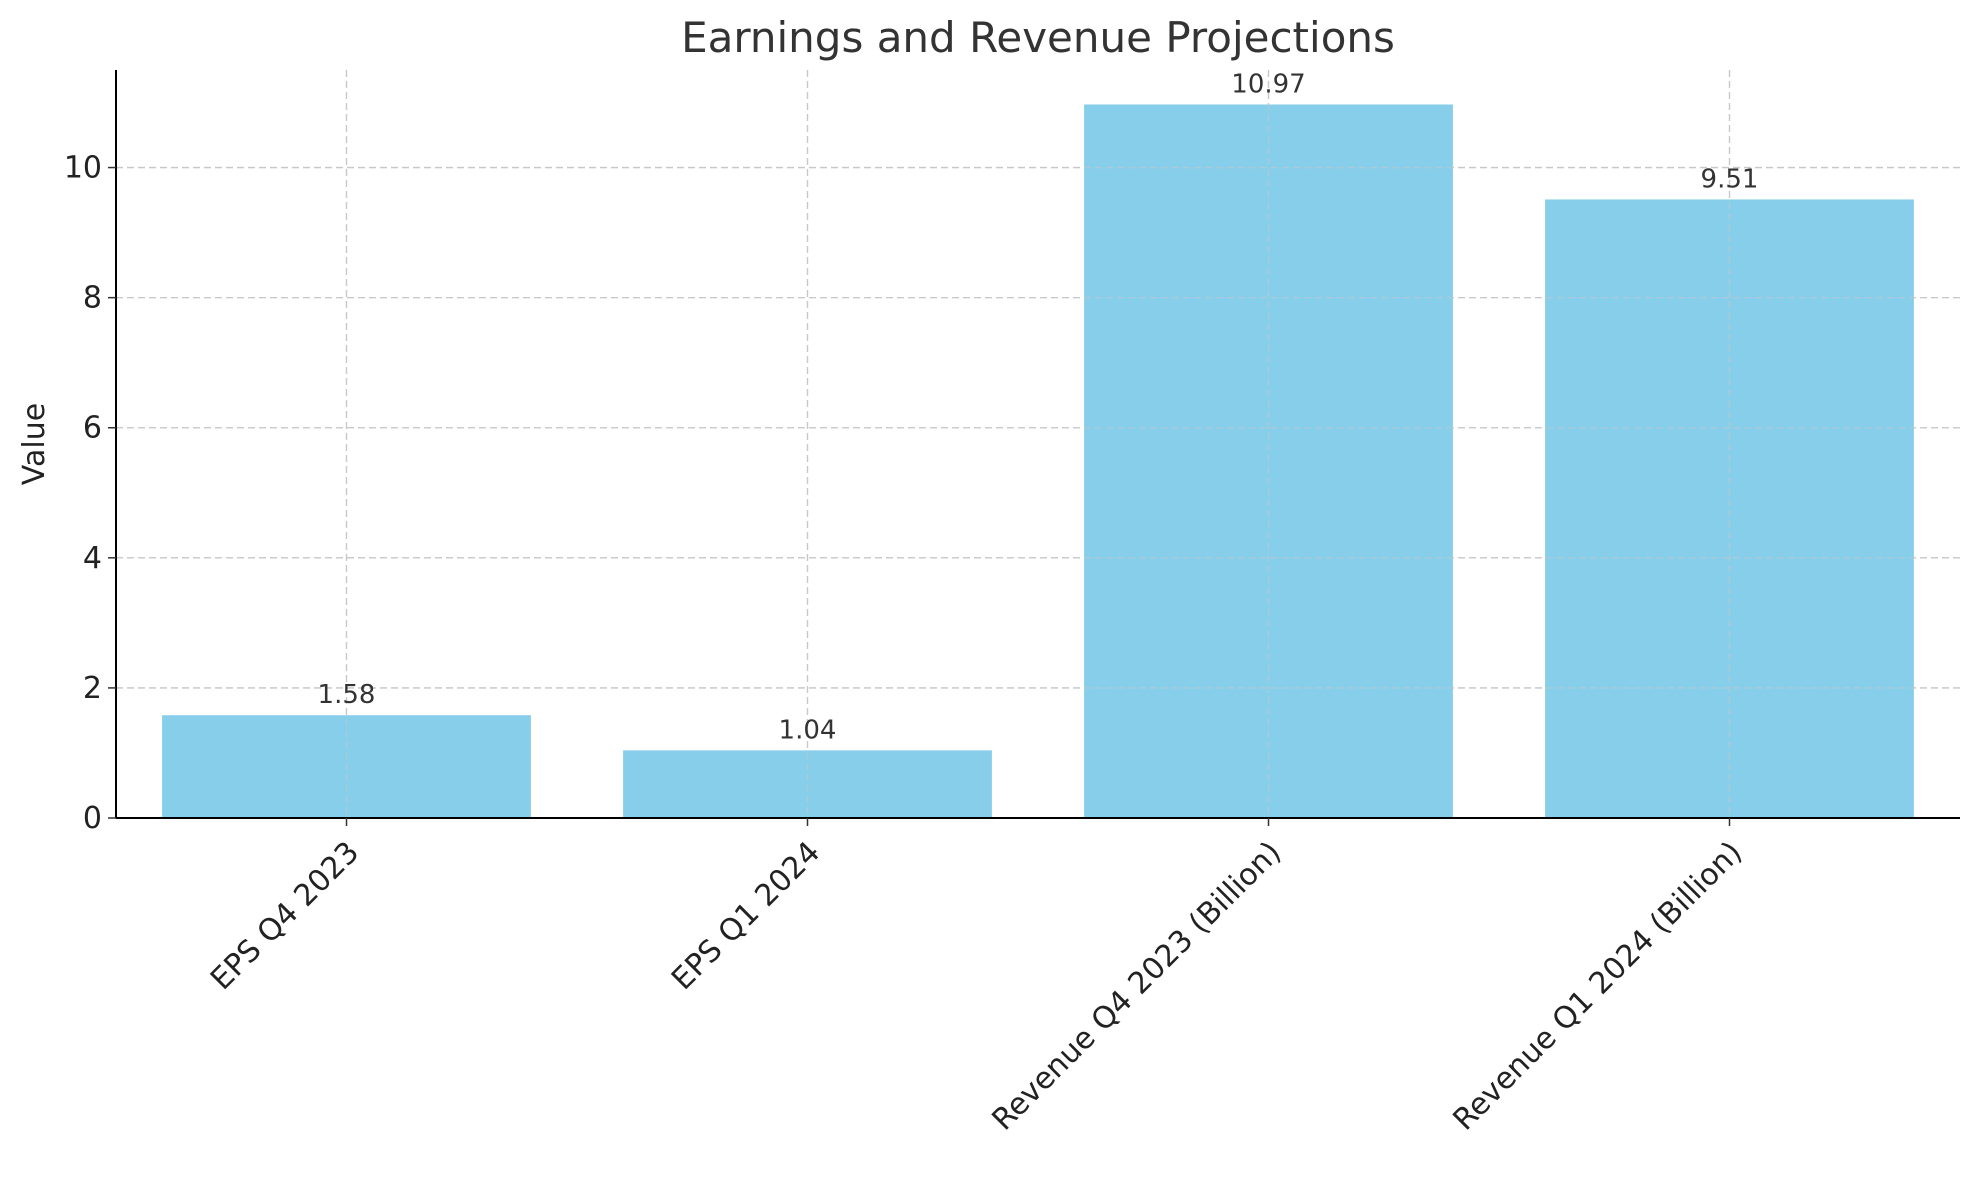  Describe the element at coordinates (83, 168) in the screenshot. I see `y-tick-label: 10` at that location.